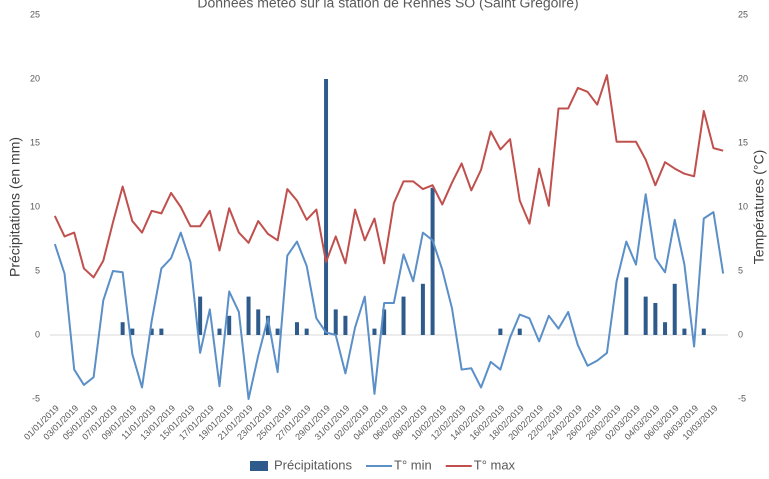 This screenshot has height=479, width=769. I want to click on legend-label: T° min, so click(413, 464).